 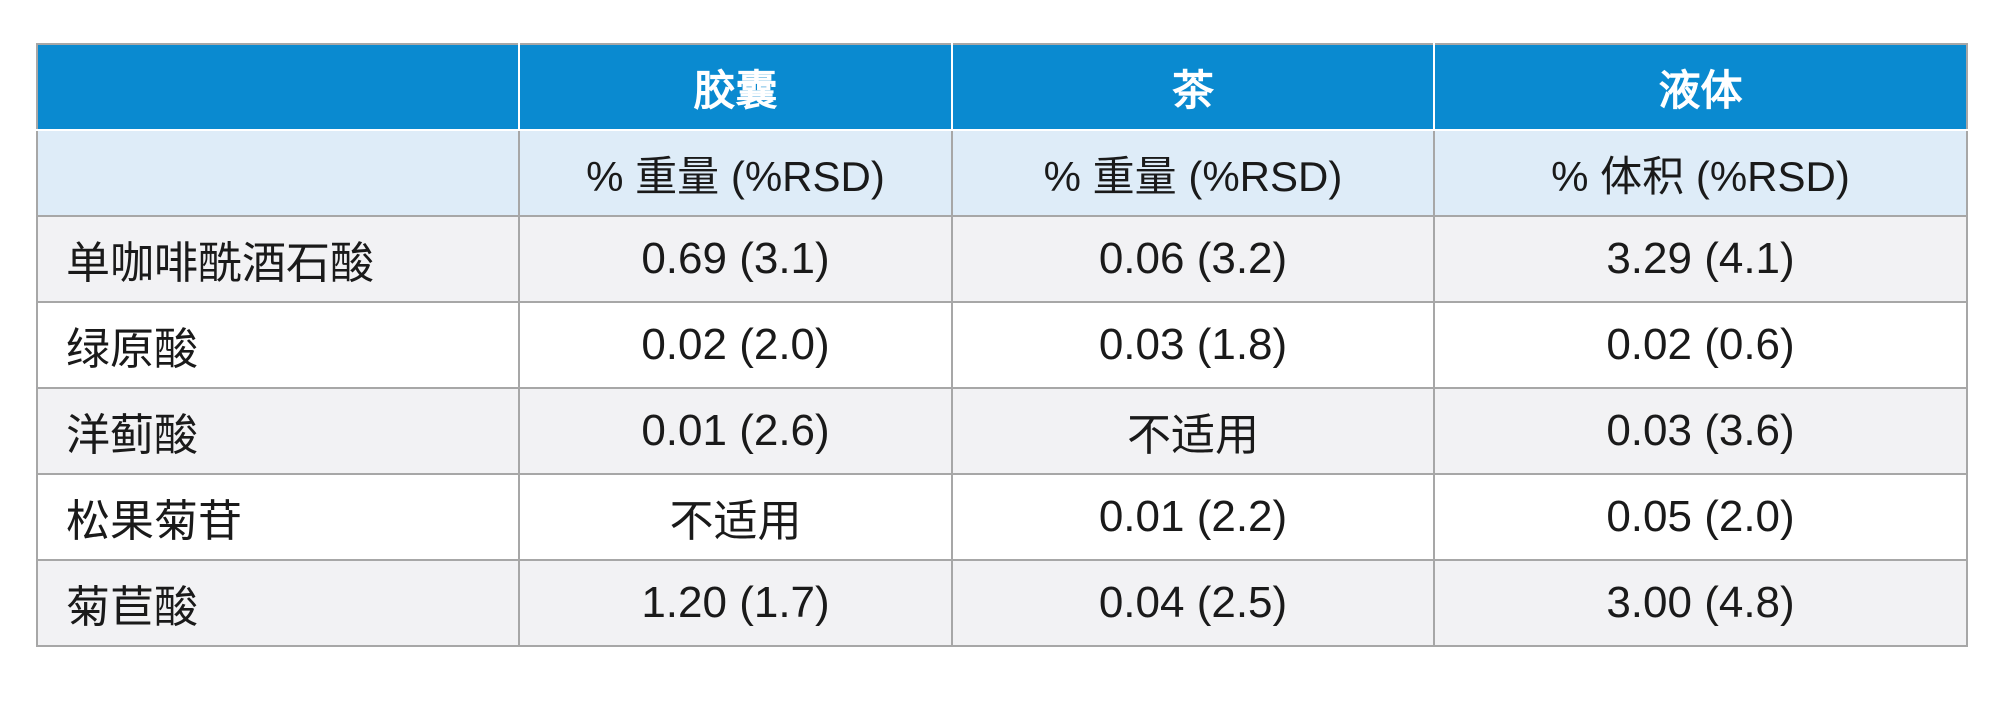 I want to click on value-cell-tea: 0.06 (3.2), so click(x=1193, y=259).